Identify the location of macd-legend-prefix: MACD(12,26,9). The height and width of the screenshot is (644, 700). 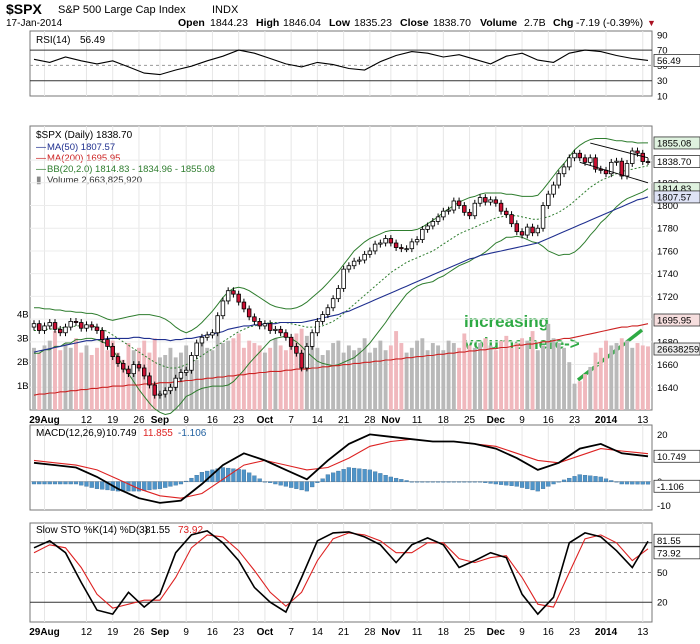
(70, 433).